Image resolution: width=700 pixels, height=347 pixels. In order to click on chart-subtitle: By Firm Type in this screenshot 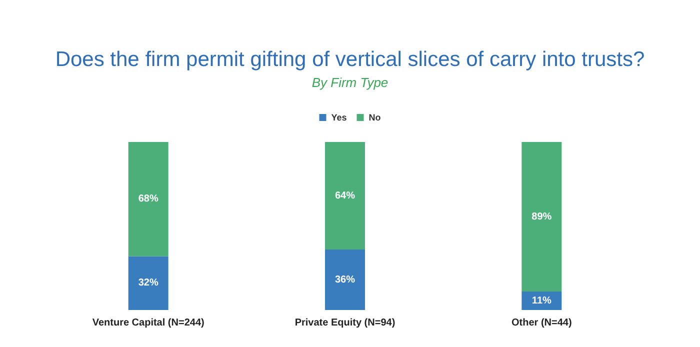, I will do `click(350, 82)`.